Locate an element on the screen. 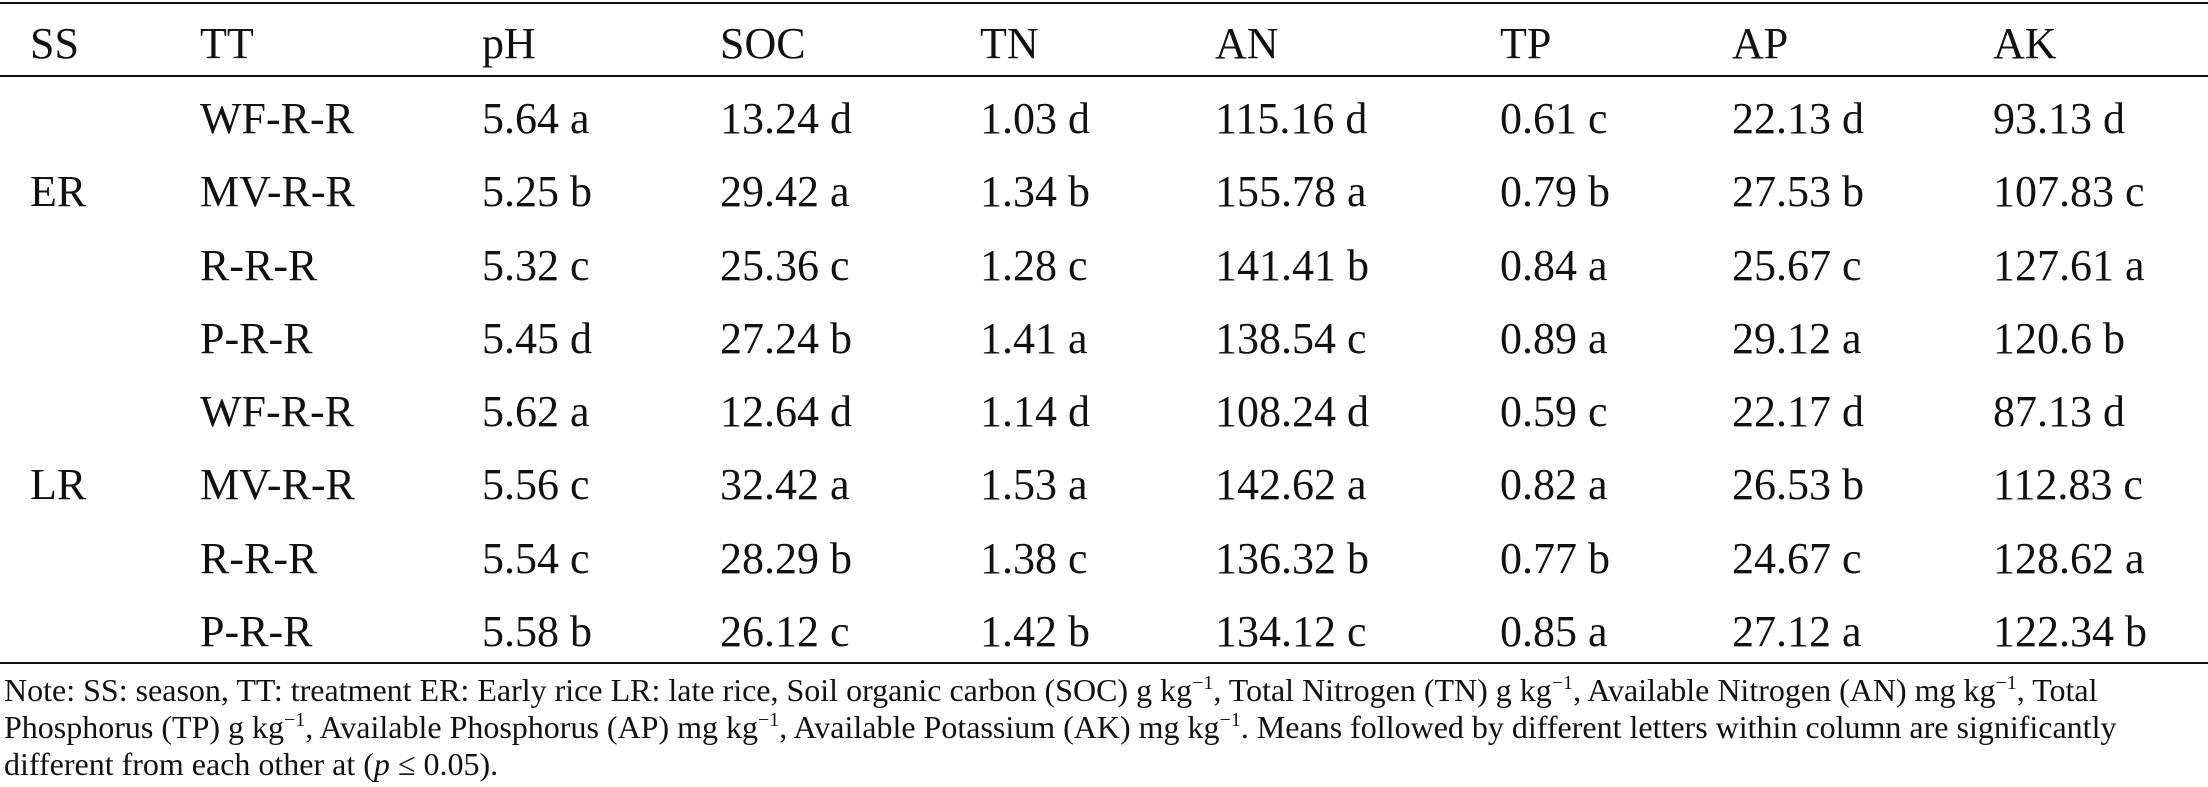 The width and height of the screenshot is (2208, 787). table-header-rule is located at coordinates (1104, 76).